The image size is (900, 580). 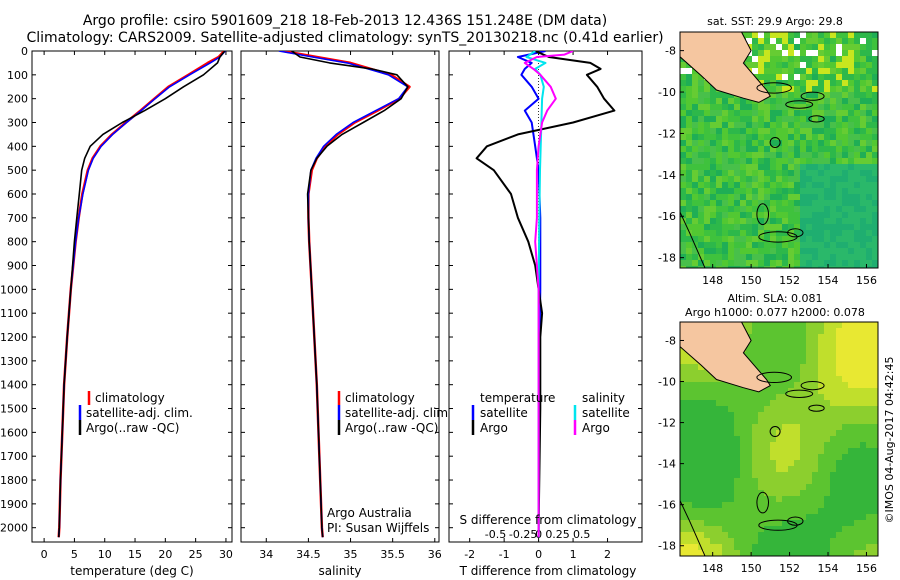 I want to click on depth-tick-label: 1200, so click(x=14, y=337).